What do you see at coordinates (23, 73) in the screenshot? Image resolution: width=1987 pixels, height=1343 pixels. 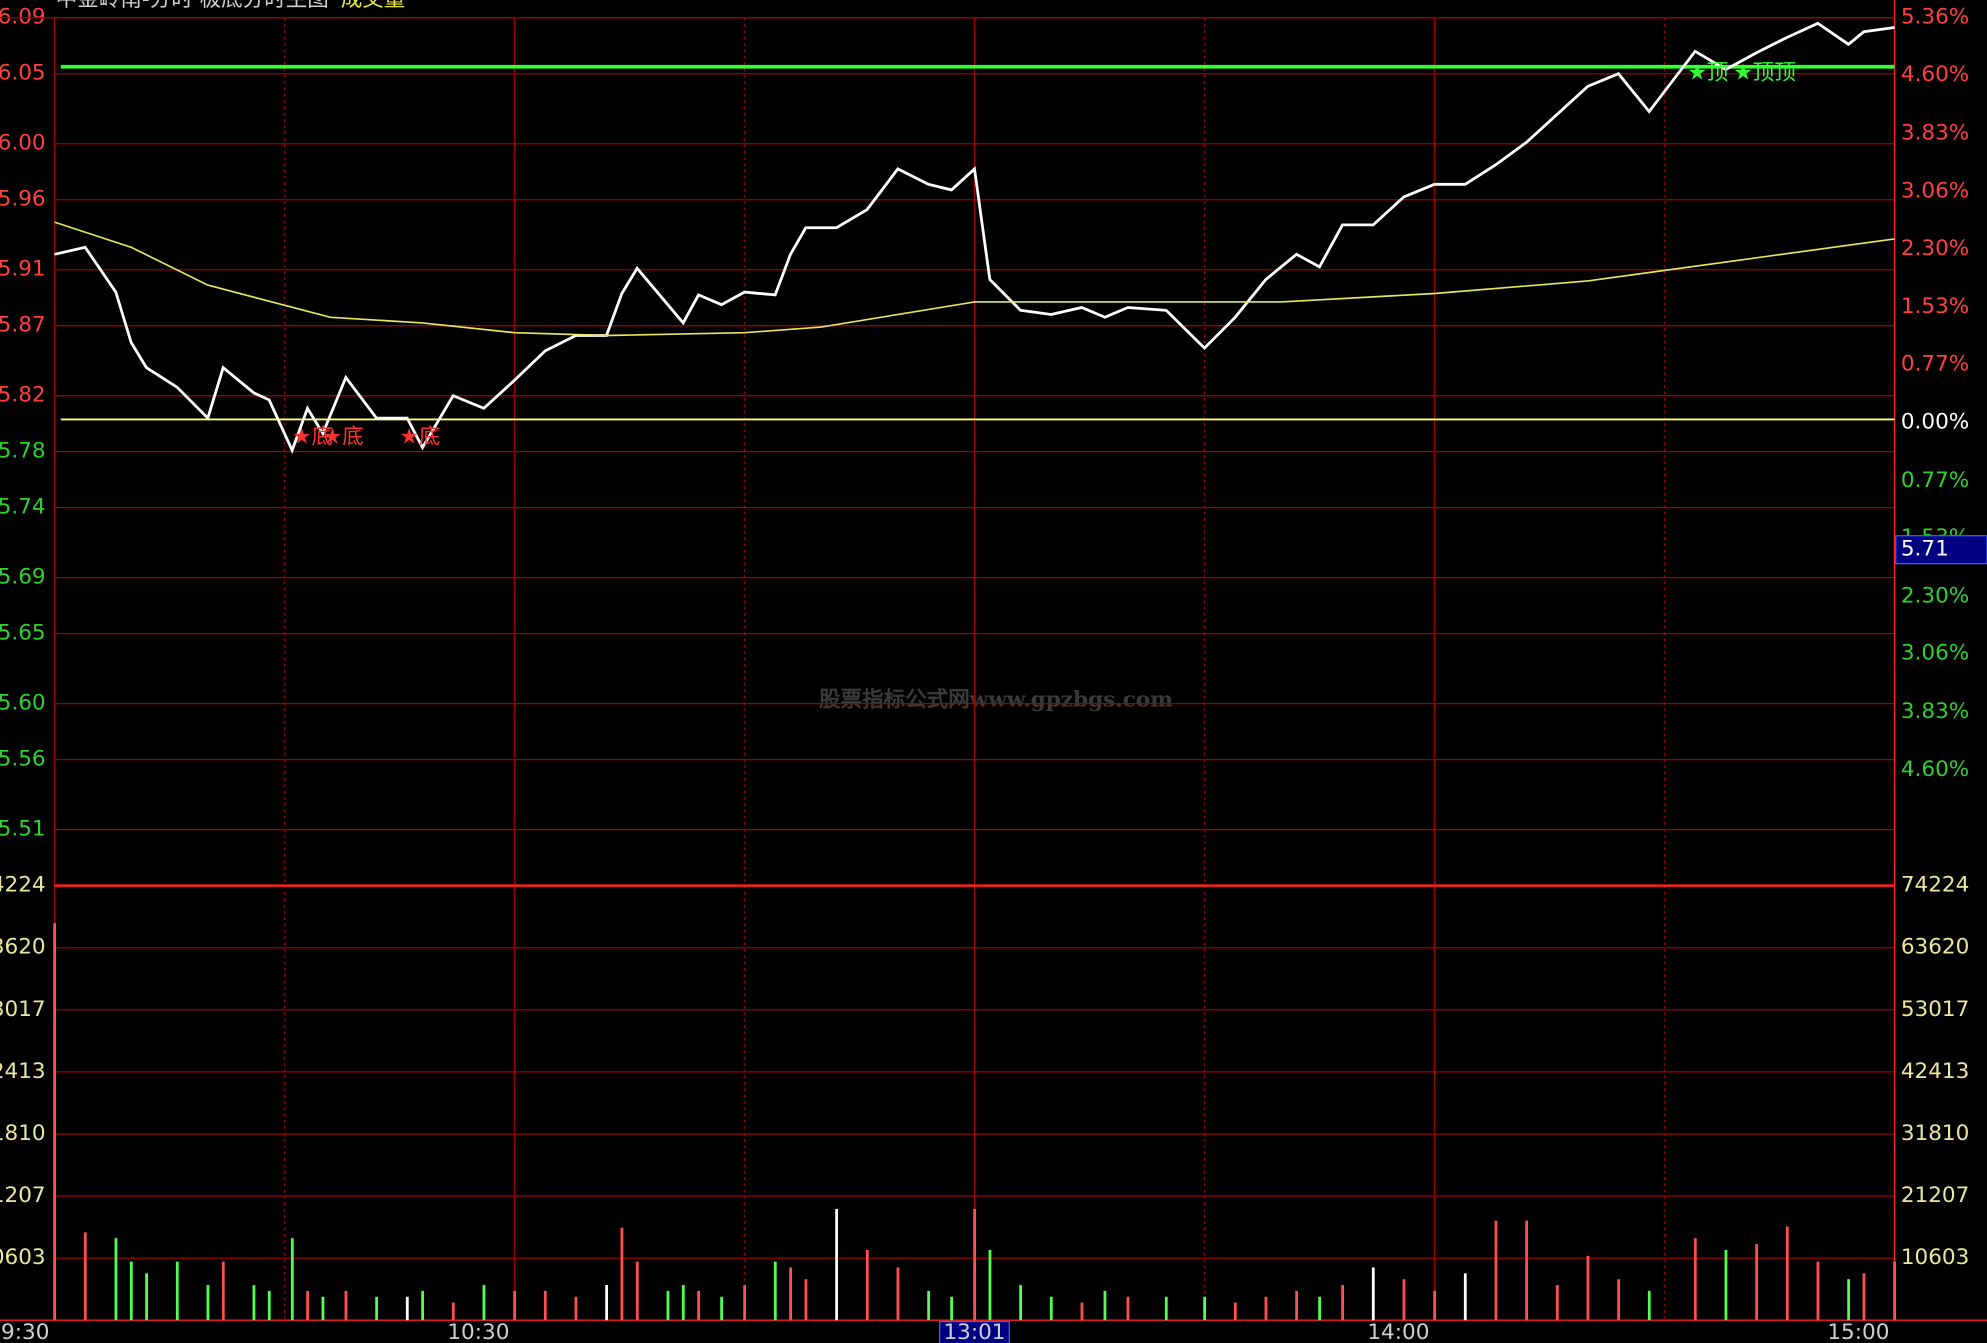 I see `y-tick-label: 6.05` at bounding box center [23, 73].